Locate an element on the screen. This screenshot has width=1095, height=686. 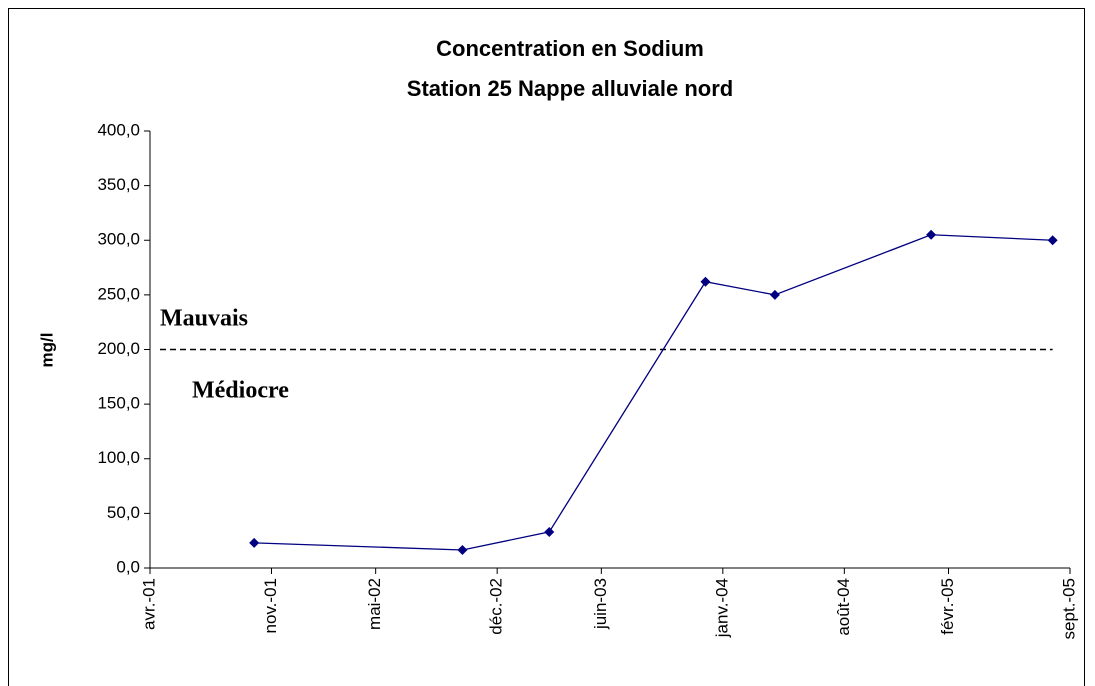
y-tick-label: 200,0 is located at coordinates (118, 348).